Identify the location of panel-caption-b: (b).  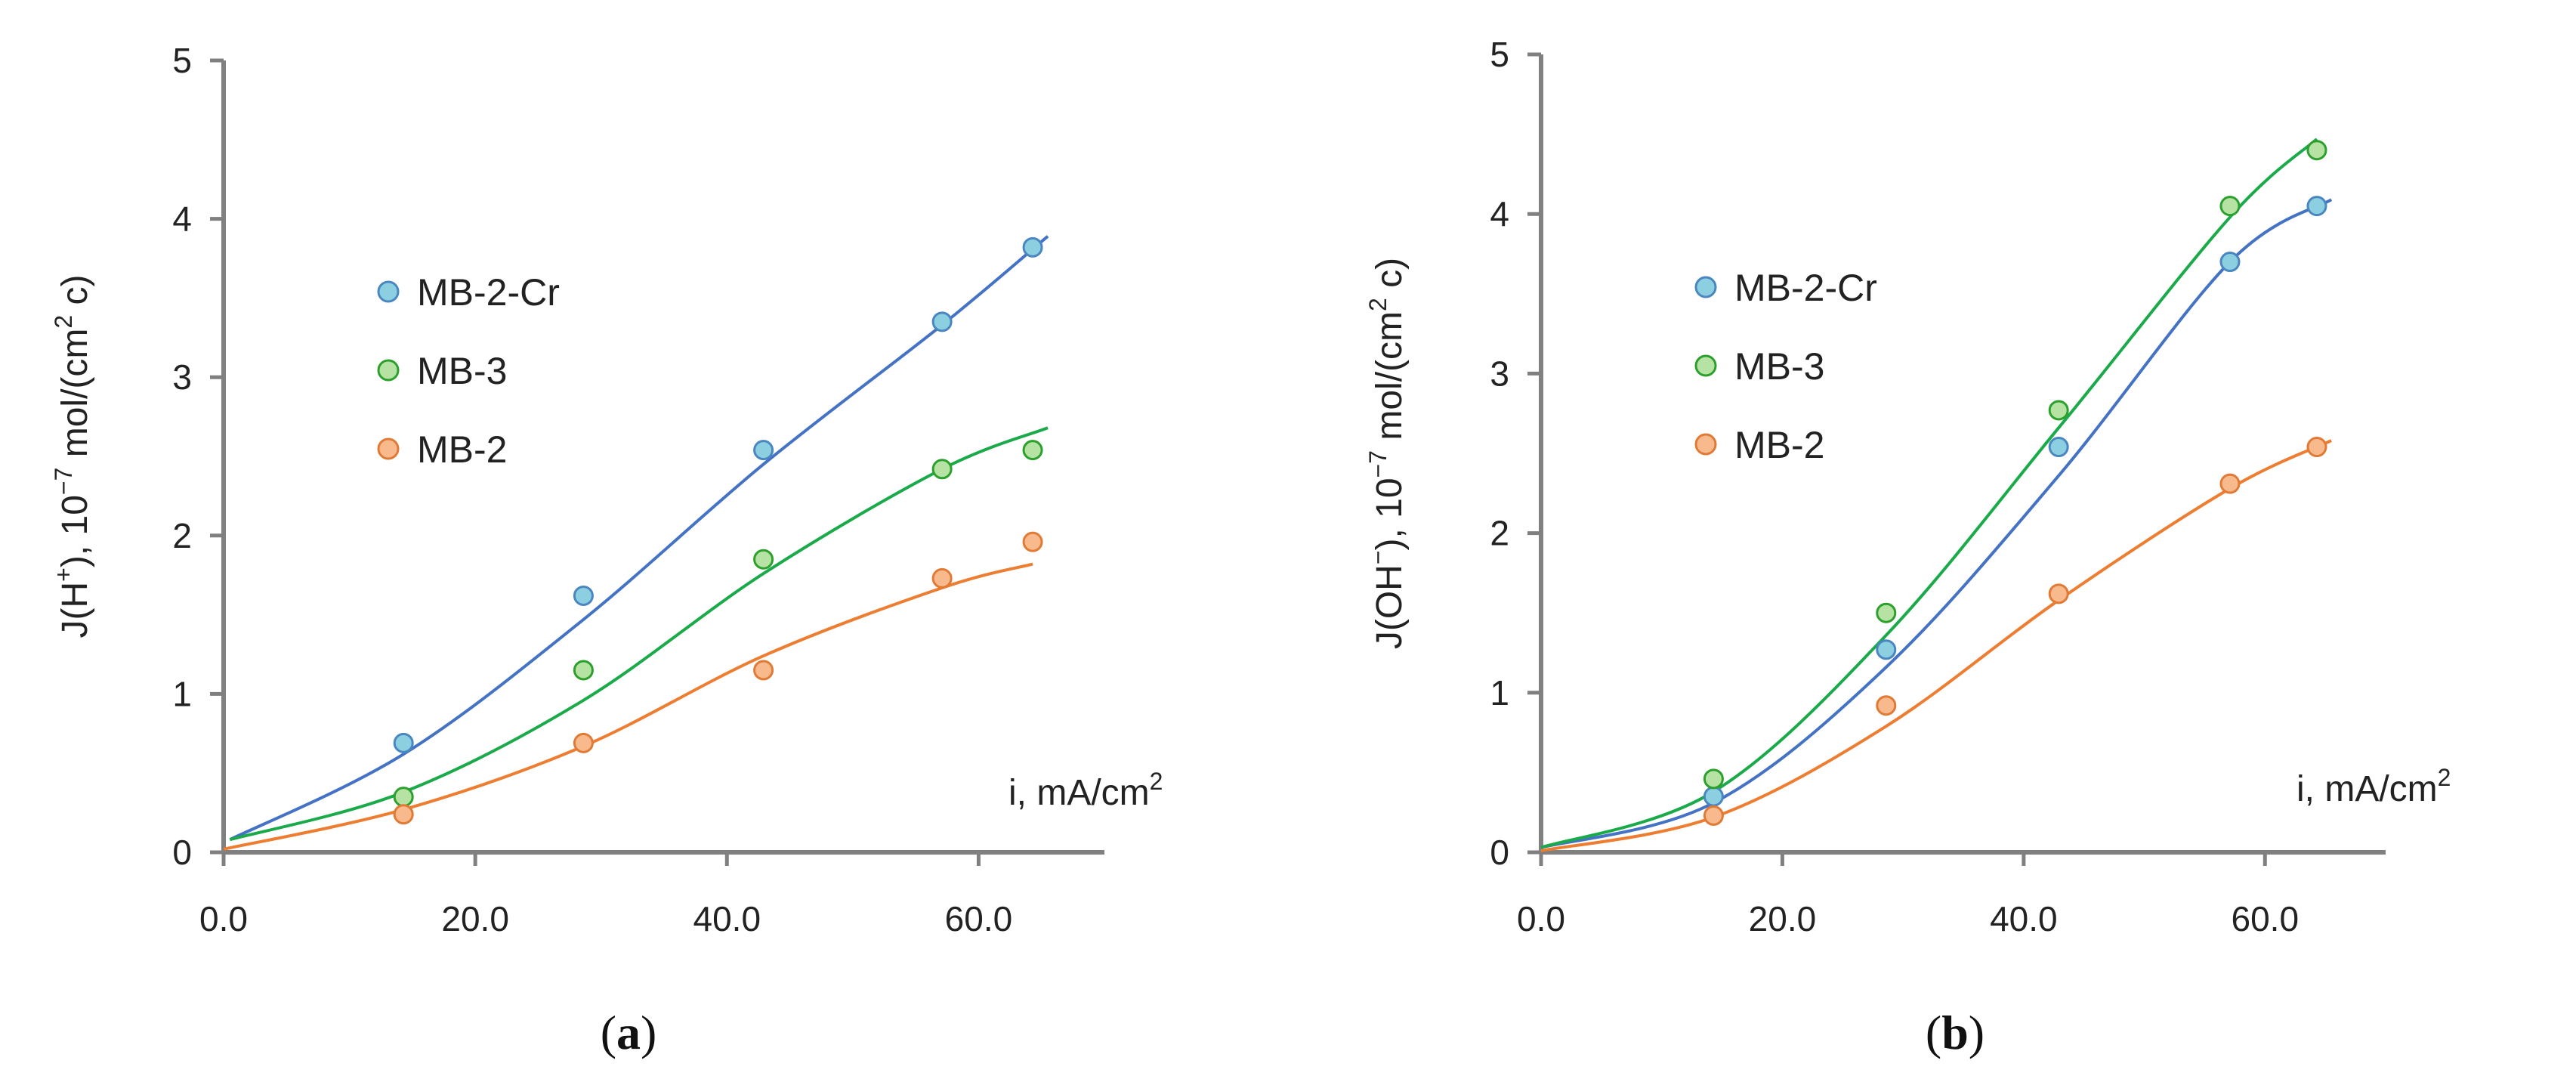
(1955, 1032).